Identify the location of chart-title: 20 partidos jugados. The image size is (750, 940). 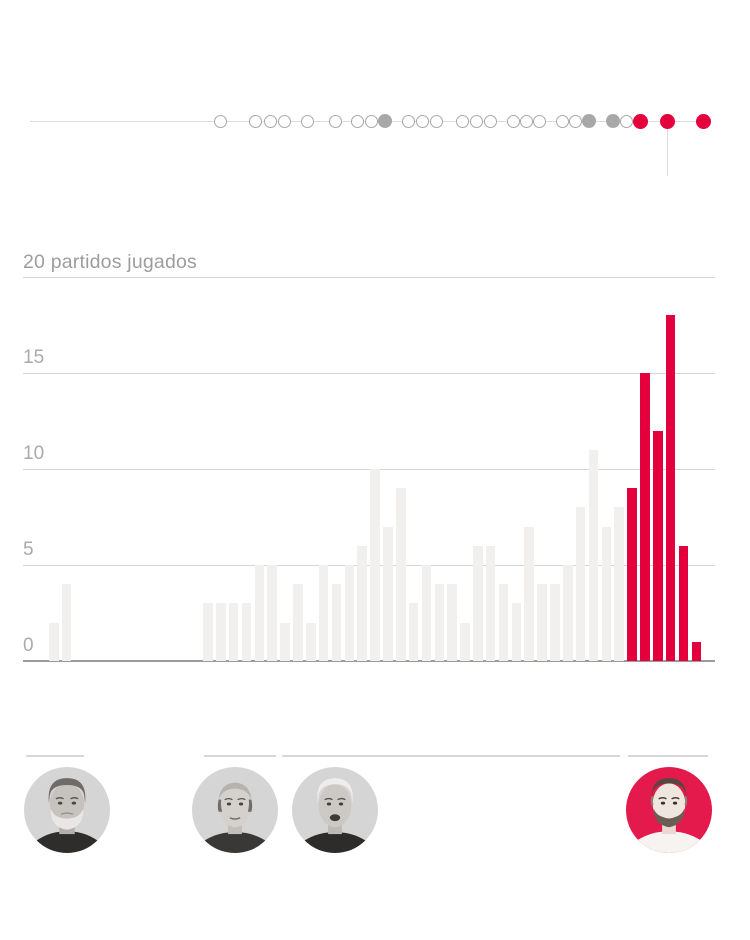
(110, 262).